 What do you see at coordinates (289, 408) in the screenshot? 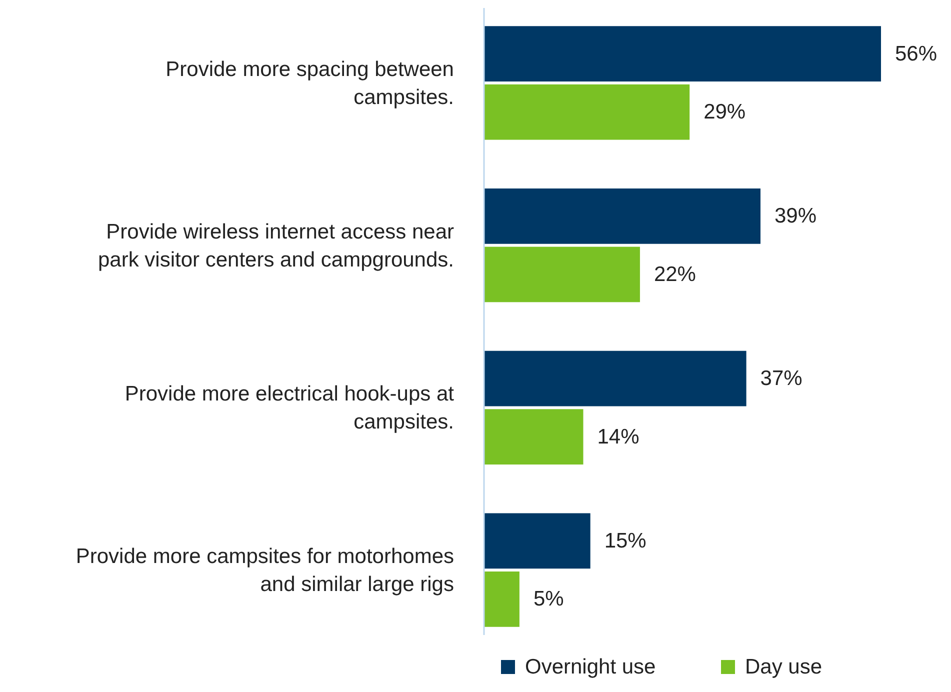
I see `y-tick-label: Provide more electrical hook-ups at campsites.` at bounding box center [289, 408].